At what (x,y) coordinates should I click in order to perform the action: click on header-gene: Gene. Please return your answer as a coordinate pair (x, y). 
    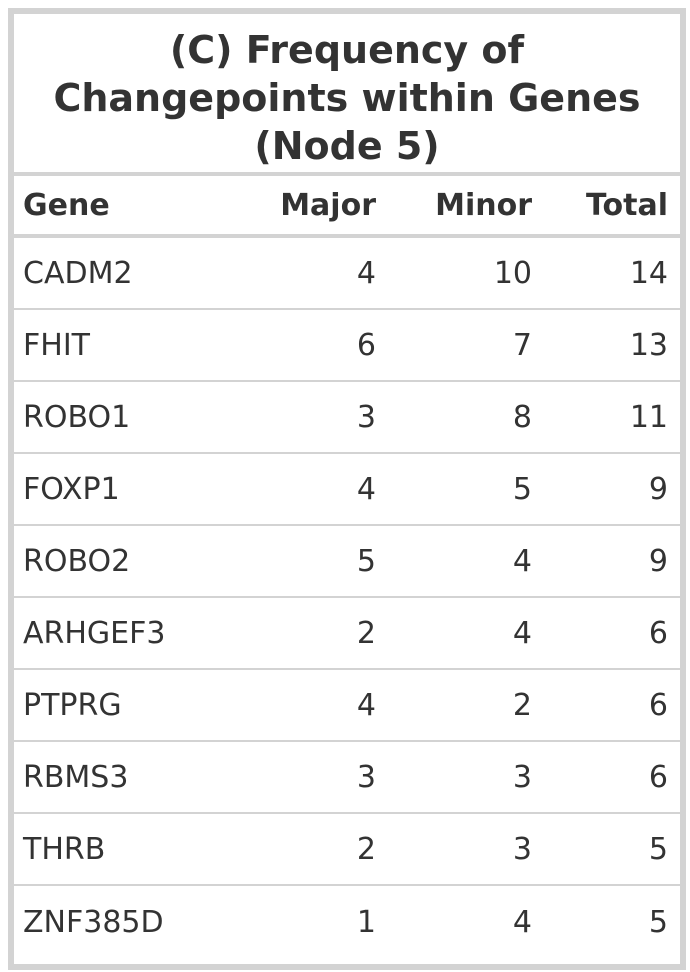
    Looking at the image, I should click on (66, 205).